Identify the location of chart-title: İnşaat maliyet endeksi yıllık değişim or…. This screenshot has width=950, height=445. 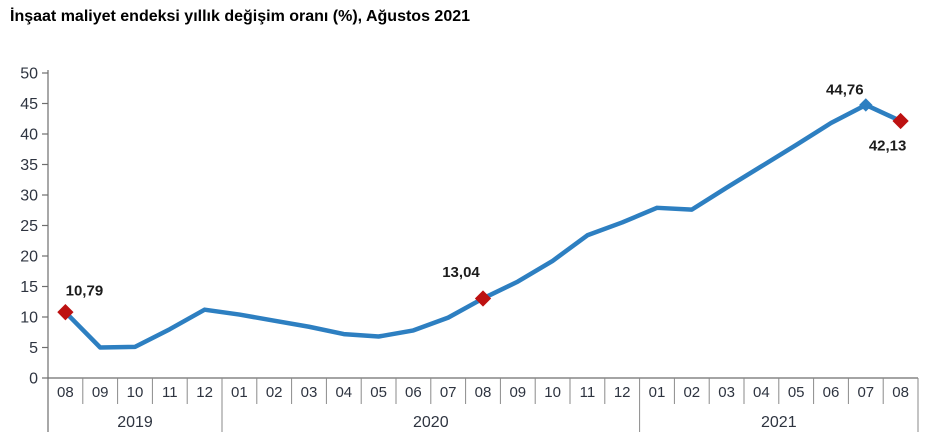
(240, 16).